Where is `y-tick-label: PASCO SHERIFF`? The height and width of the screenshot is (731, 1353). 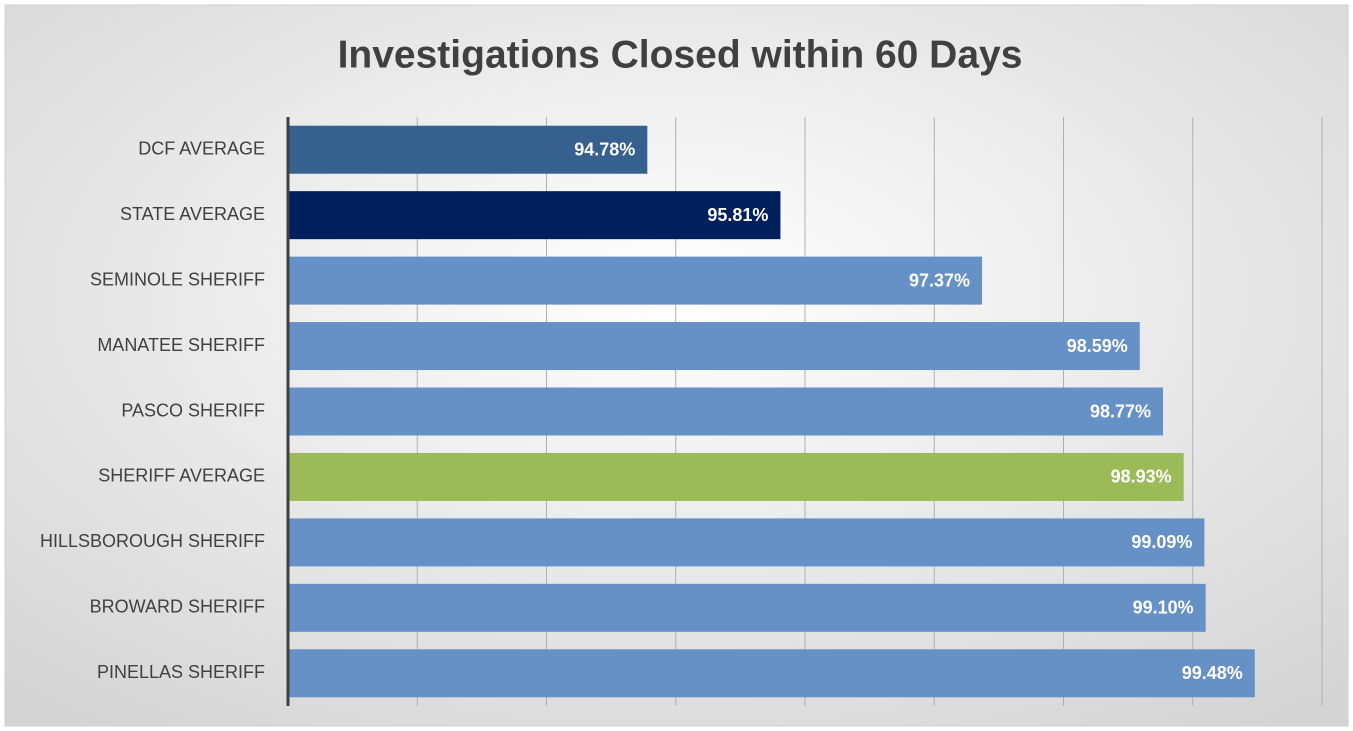
y-tick-label: PASCO SHERIFF is located at coordinates (193, 410).